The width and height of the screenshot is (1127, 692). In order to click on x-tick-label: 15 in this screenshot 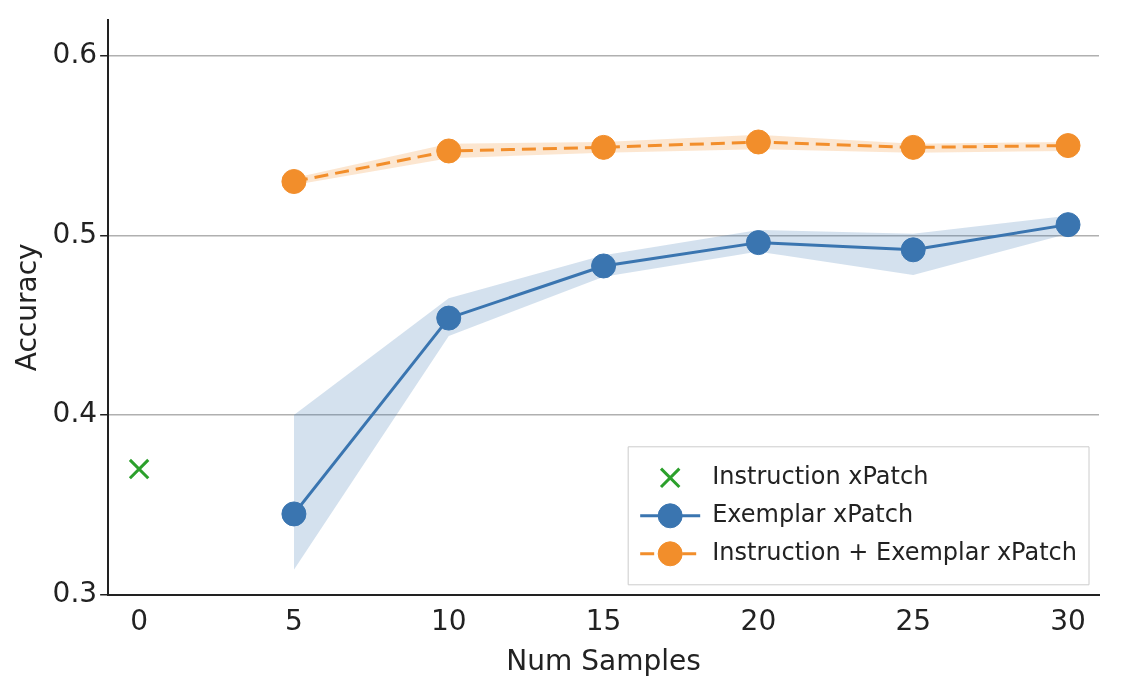, I will do `click(603, 620)`.